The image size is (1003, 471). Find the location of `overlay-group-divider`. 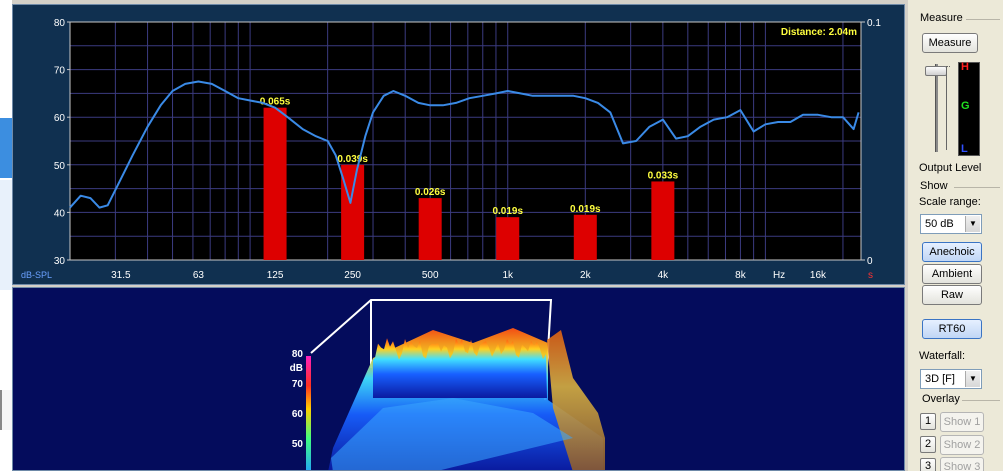

overlay-group-divider is located at coordinates (981, 400).